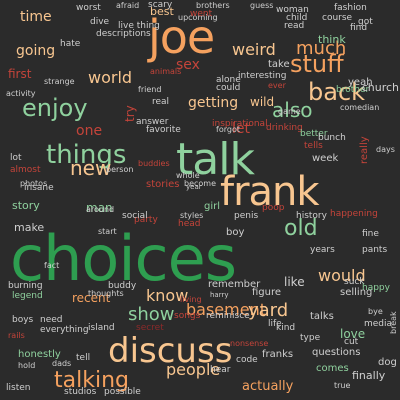 Image resolution: width=400 pixels, height=400 pixels. What do you see at coordinates (135, 216) in the screenshot?
I see `word-social: social` at bounding box center [135, 216].